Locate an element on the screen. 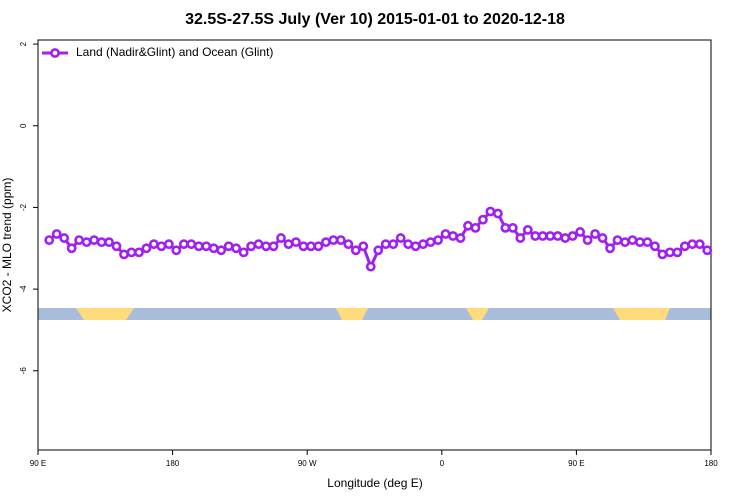 This screenshot has height=500, width=750. x-tick-label: 90 W is located at coordinates (307, 463).